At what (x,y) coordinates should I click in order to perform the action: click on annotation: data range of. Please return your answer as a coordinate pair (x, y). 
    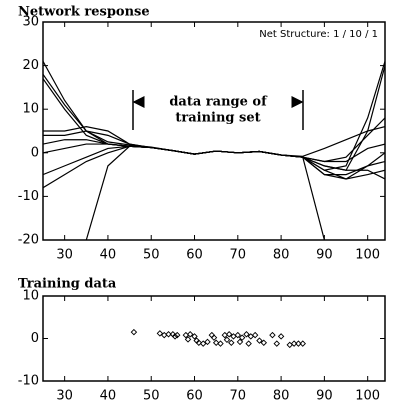
    Looking at the image, I should click on (218, 102).